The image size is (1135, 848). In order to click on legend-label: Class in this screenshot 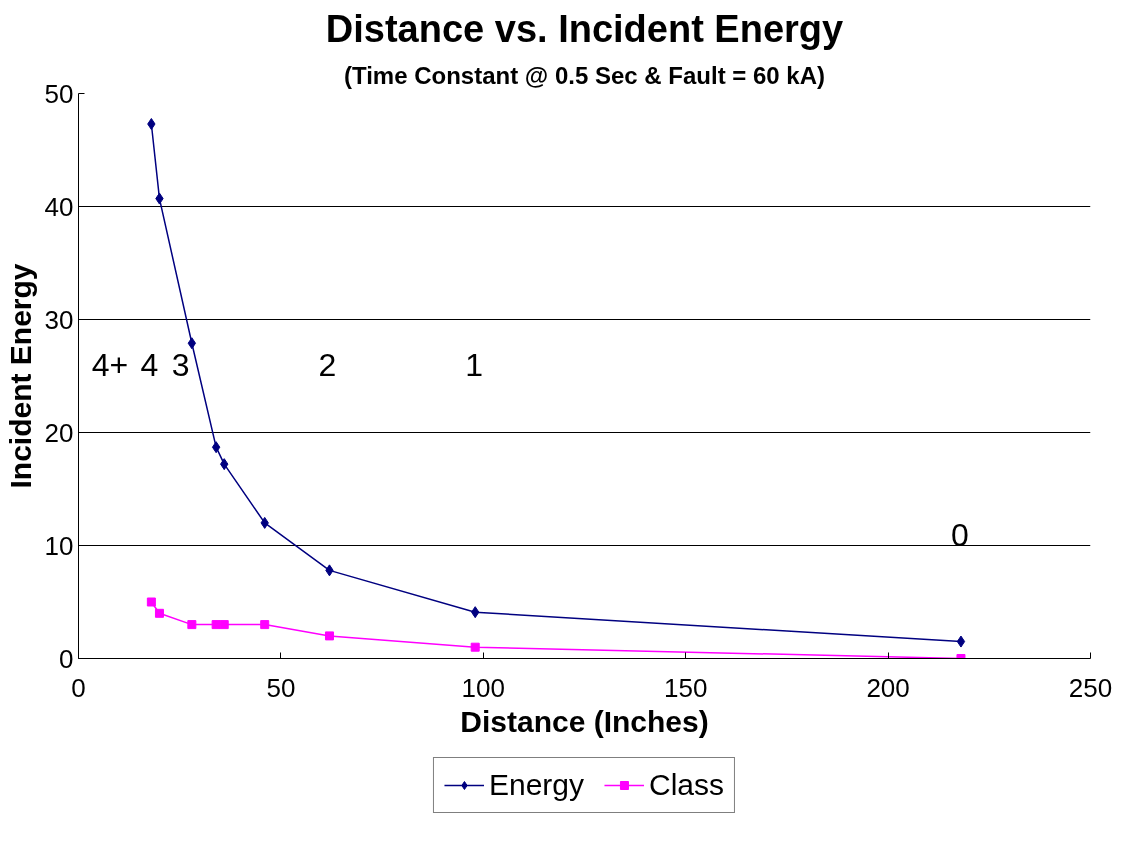, I will do `click(687, 785)`.